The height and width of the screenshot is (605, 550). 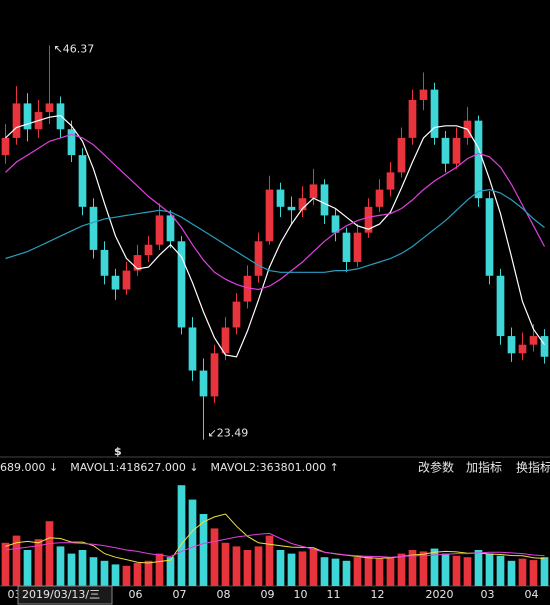 I want to click on x-tick-label: 07, so click(x=180, y=594).